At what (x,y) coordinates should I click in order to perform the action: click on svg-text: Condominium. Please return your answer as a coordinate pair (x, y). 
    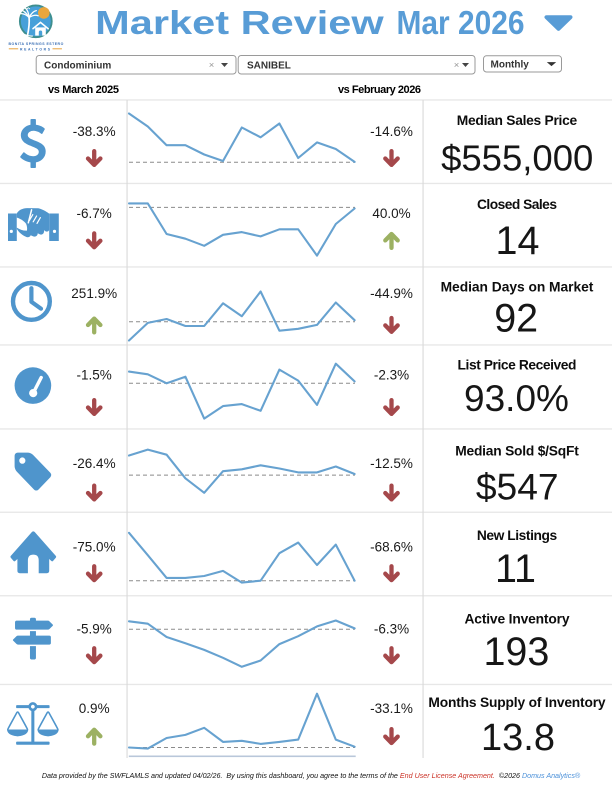
    Looking at the image, I should click on (77, 65).